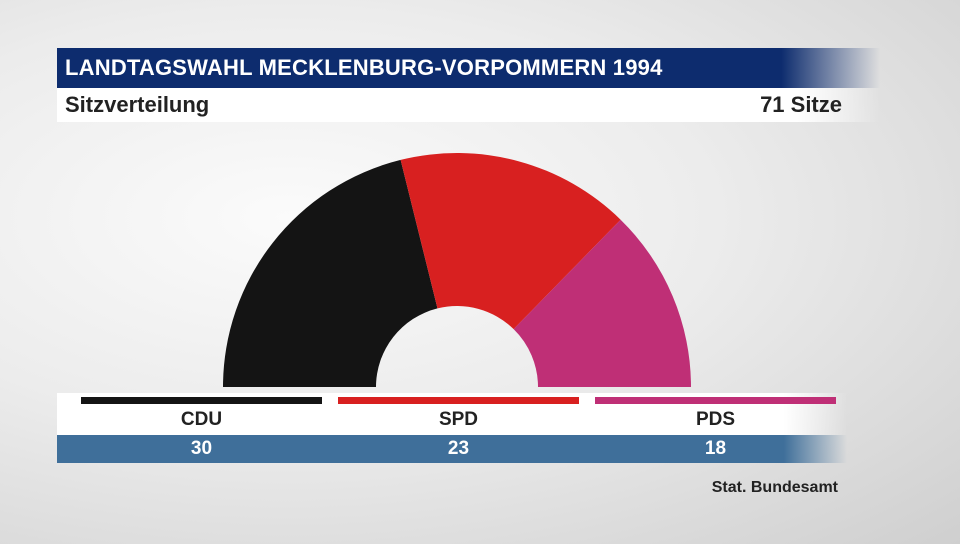 Image resolution: width=960 pixels, height=544 pixels. What do you see at coordinates (458, 419) in the screenshot?
I see `legend-label-spd: SPD` at bounding box center [458, 419].